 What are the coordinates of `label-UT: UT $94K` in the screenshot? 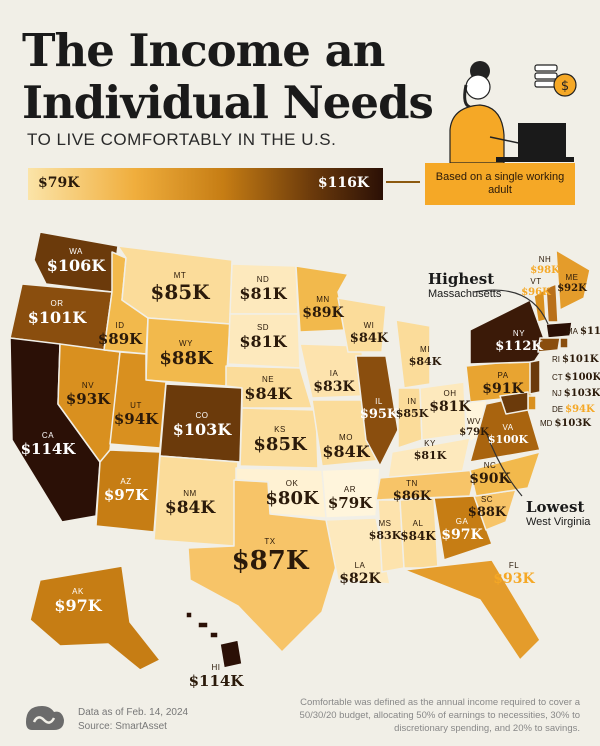 It's located at (136, 414).